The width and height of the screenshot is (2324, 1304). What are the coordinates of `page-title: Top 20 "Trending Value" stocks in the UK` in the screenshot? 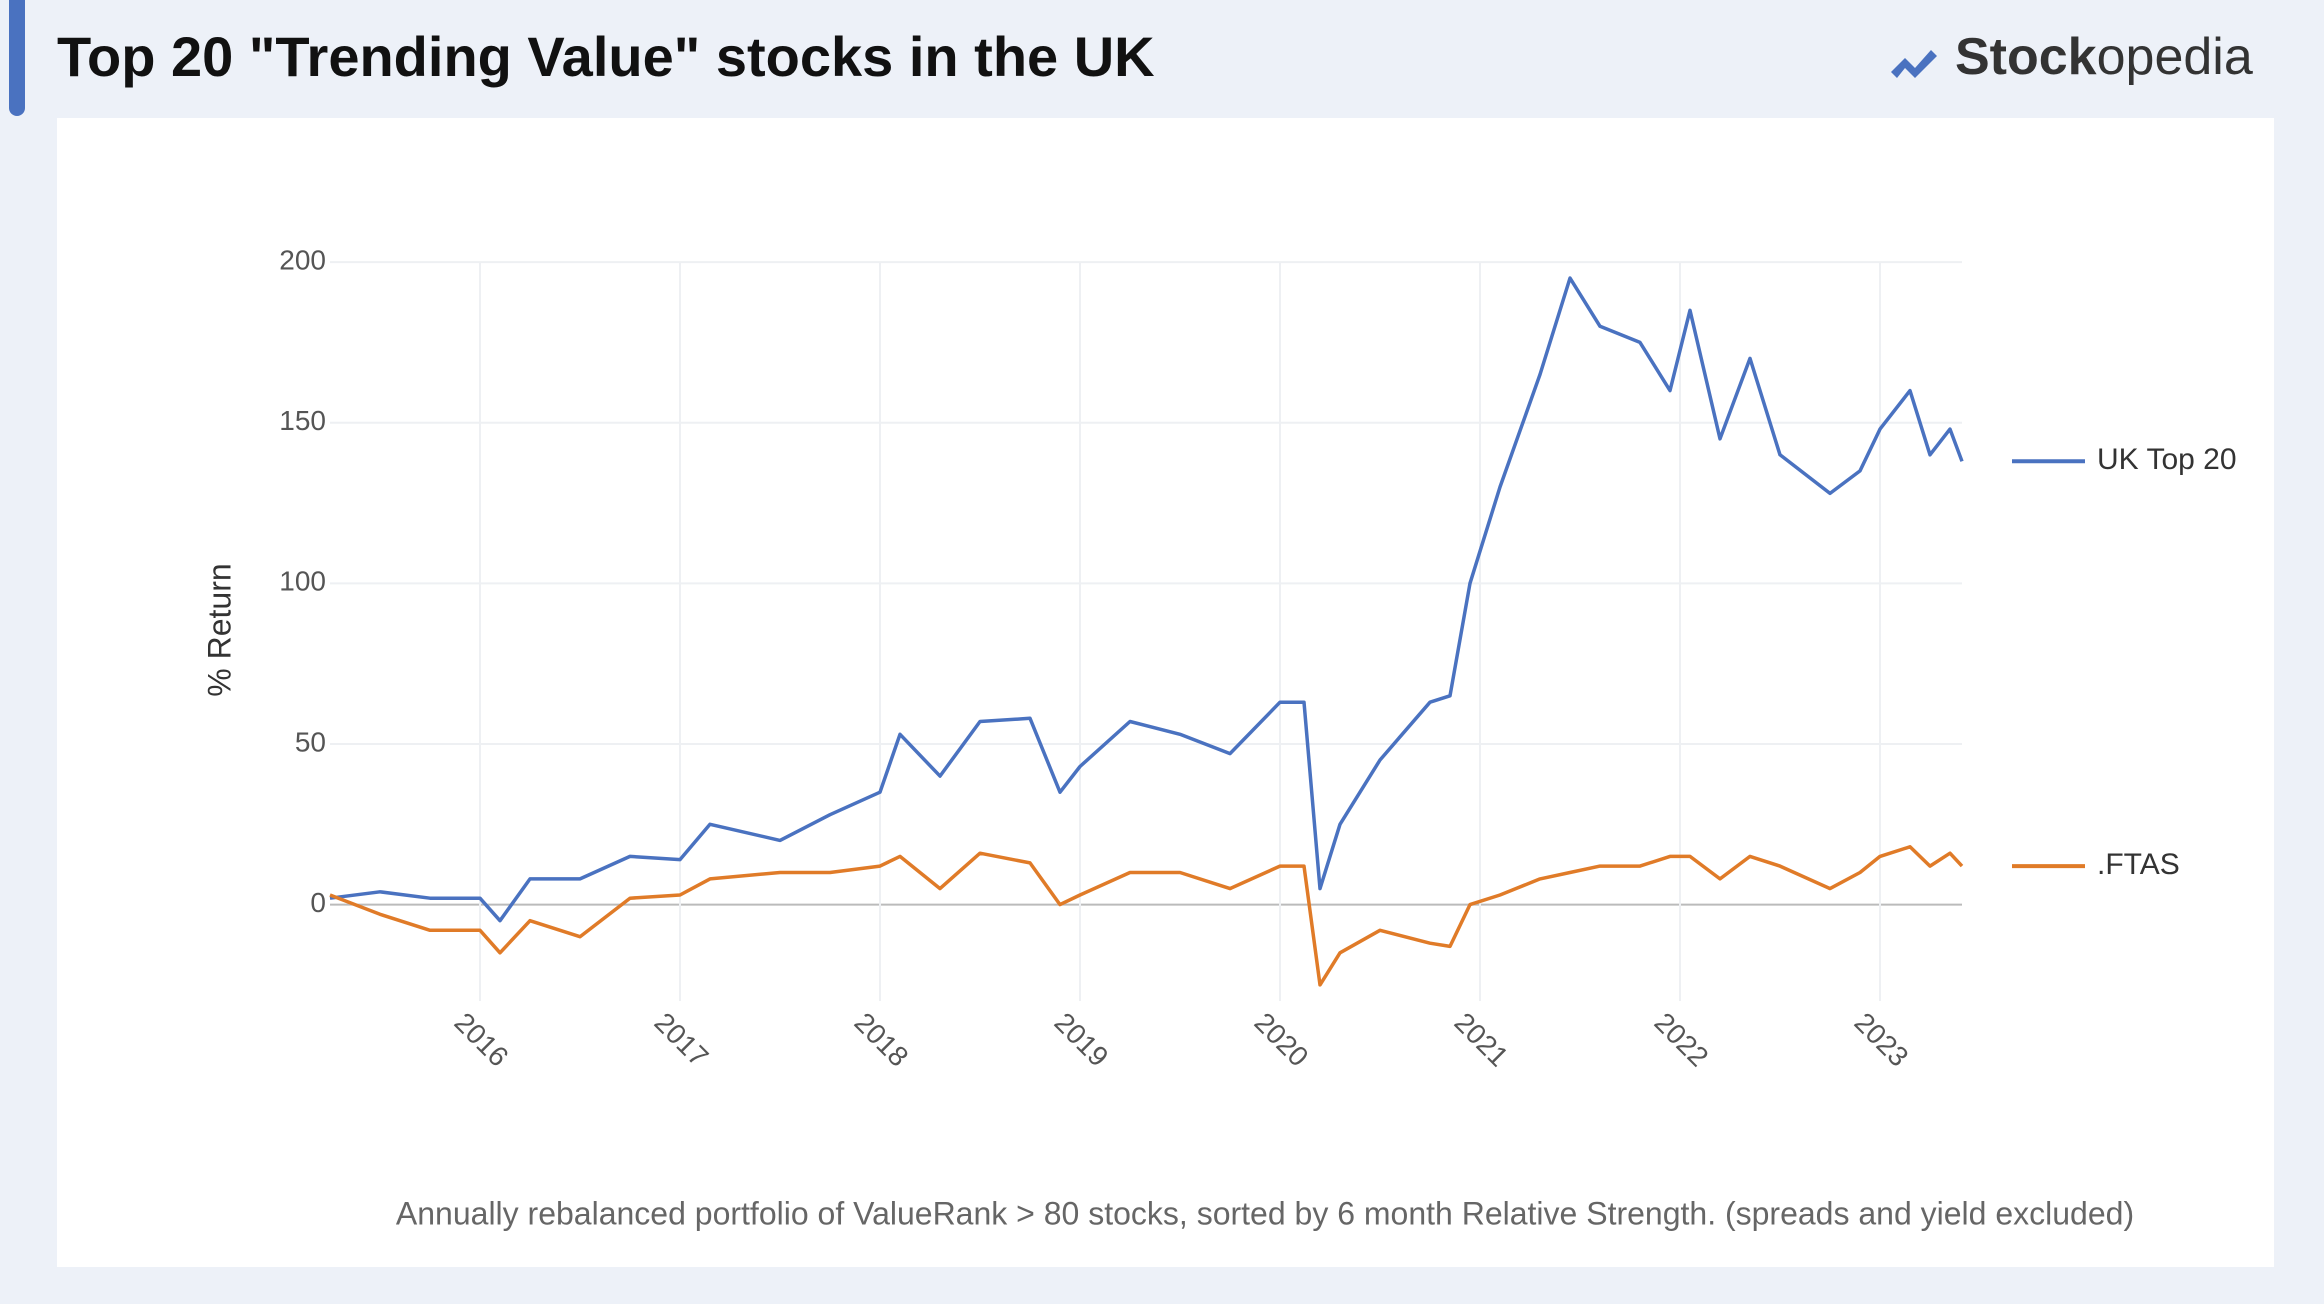 It's located at (606, 56).